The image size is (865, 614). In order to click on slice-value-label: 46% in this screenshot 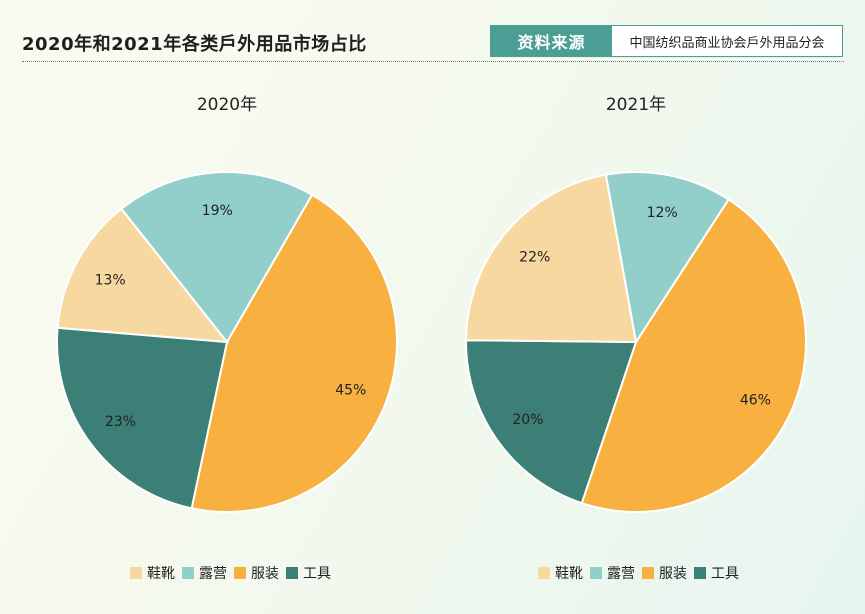, I will do `click(755, 401)`.